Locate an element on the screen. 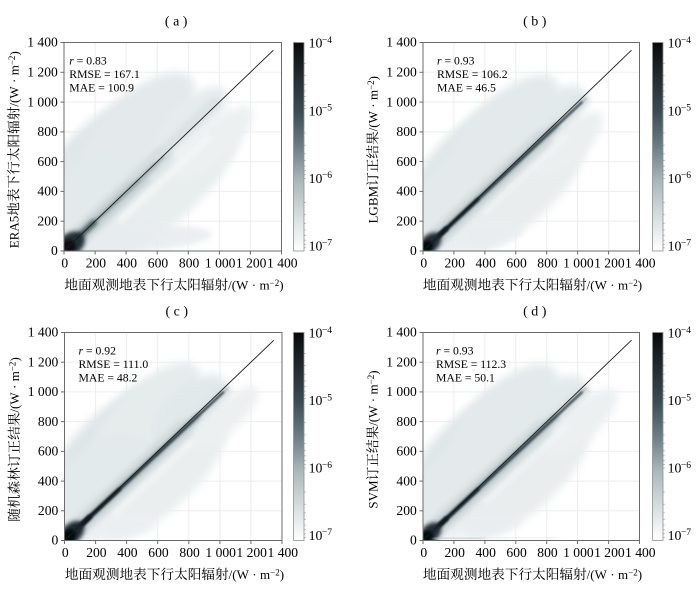 The width and height of the screenshot is (700, 601). svg-text: ( d ) is located at coordinates (535, 312).